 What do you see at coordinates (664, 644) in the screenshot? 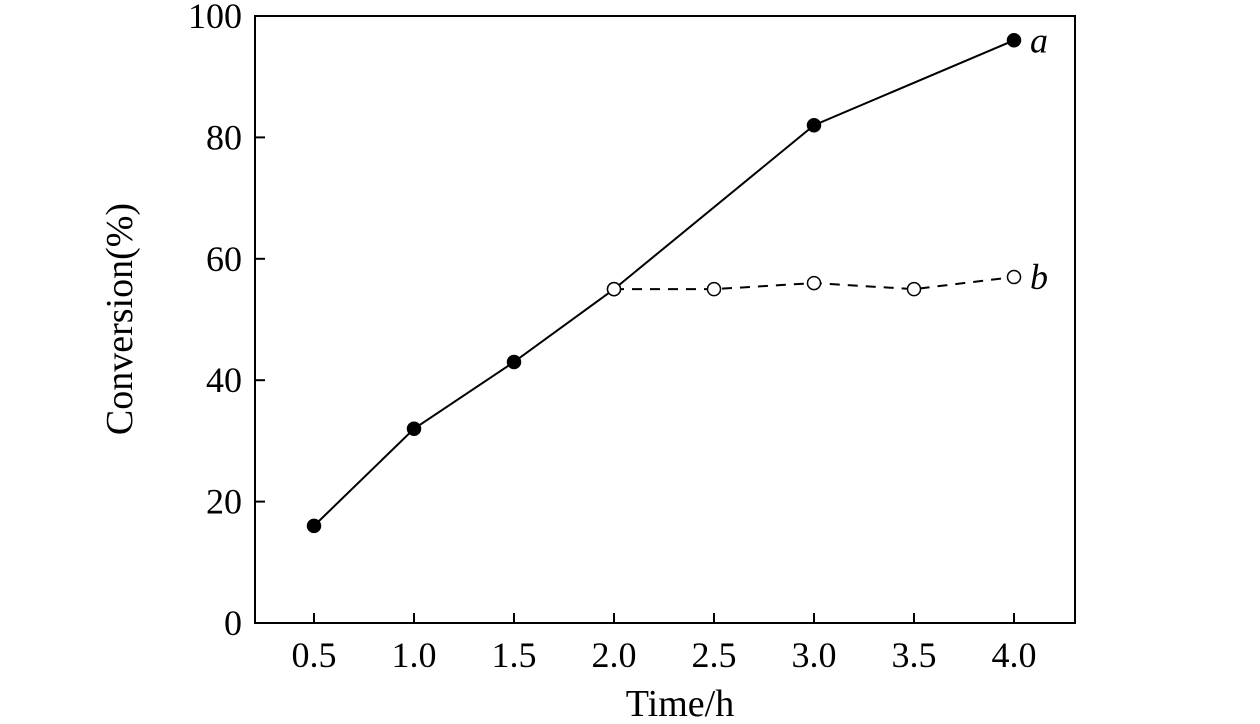
I see `x-axis-ticks: 0.5 1.0 1.5 2.0 2.5 3.0 3.5 4.0` at bounding box center [664, 644].